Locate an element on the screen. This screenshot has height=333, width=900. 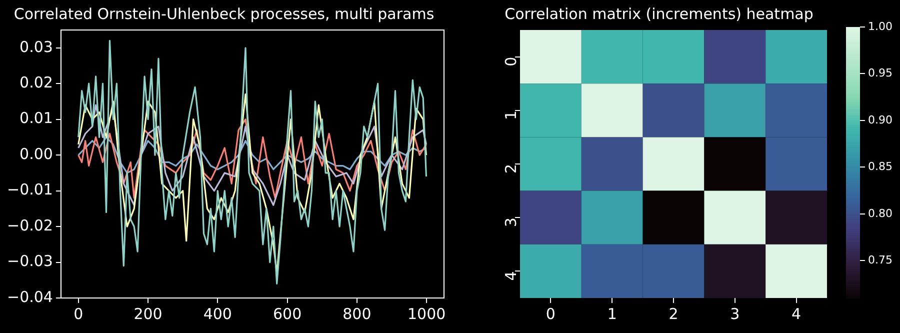
y-tick-label: 4 is located at coordinates (511, 276).